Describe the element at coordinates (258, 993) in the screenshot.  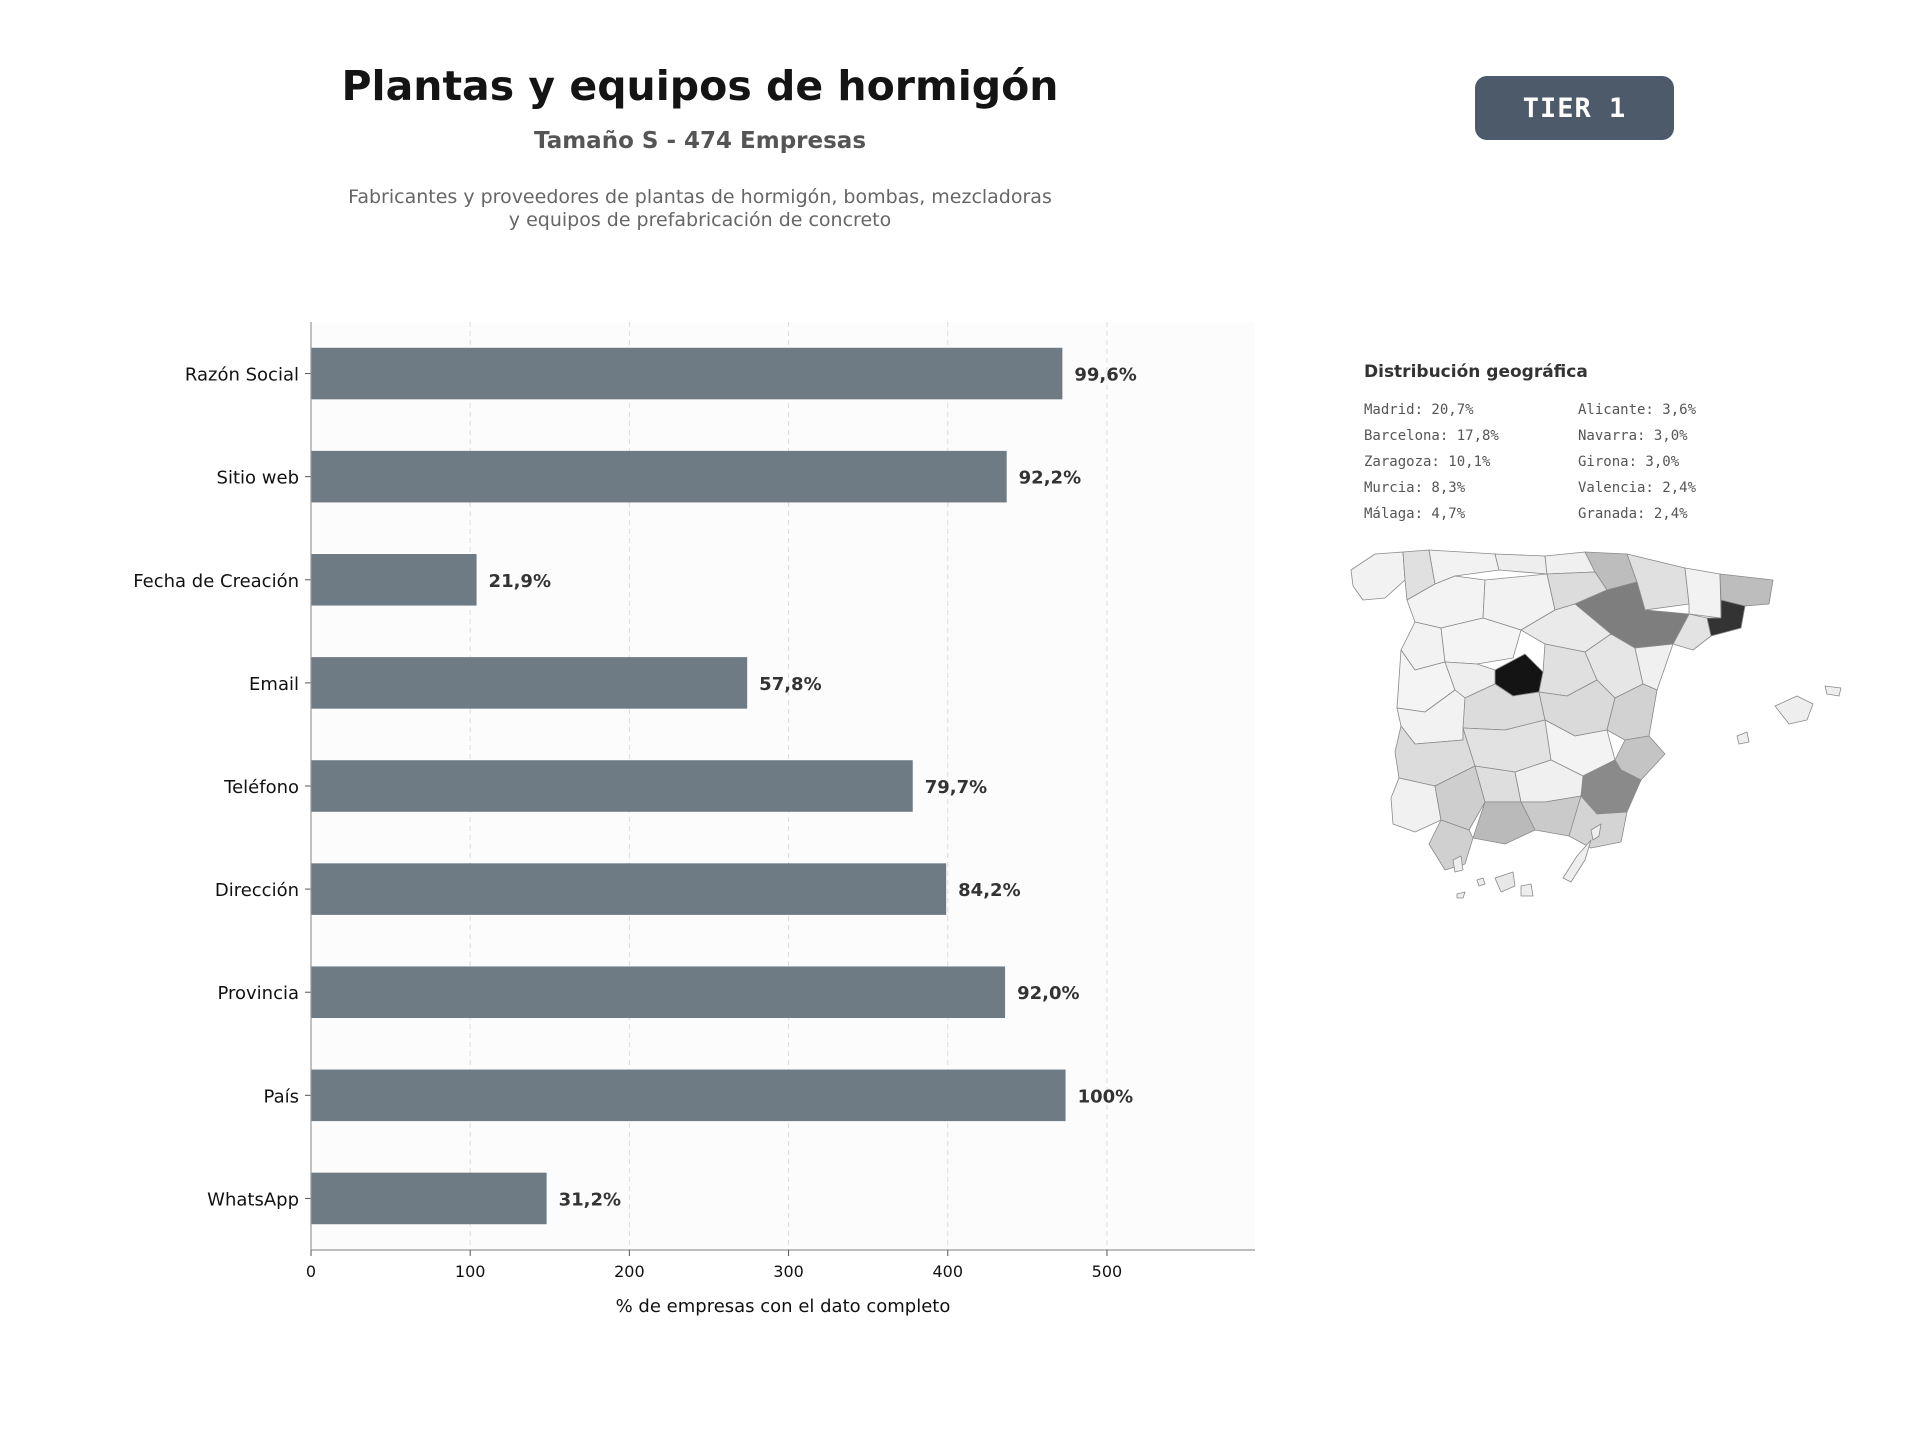
I see `category-label: Provincia` at that location.